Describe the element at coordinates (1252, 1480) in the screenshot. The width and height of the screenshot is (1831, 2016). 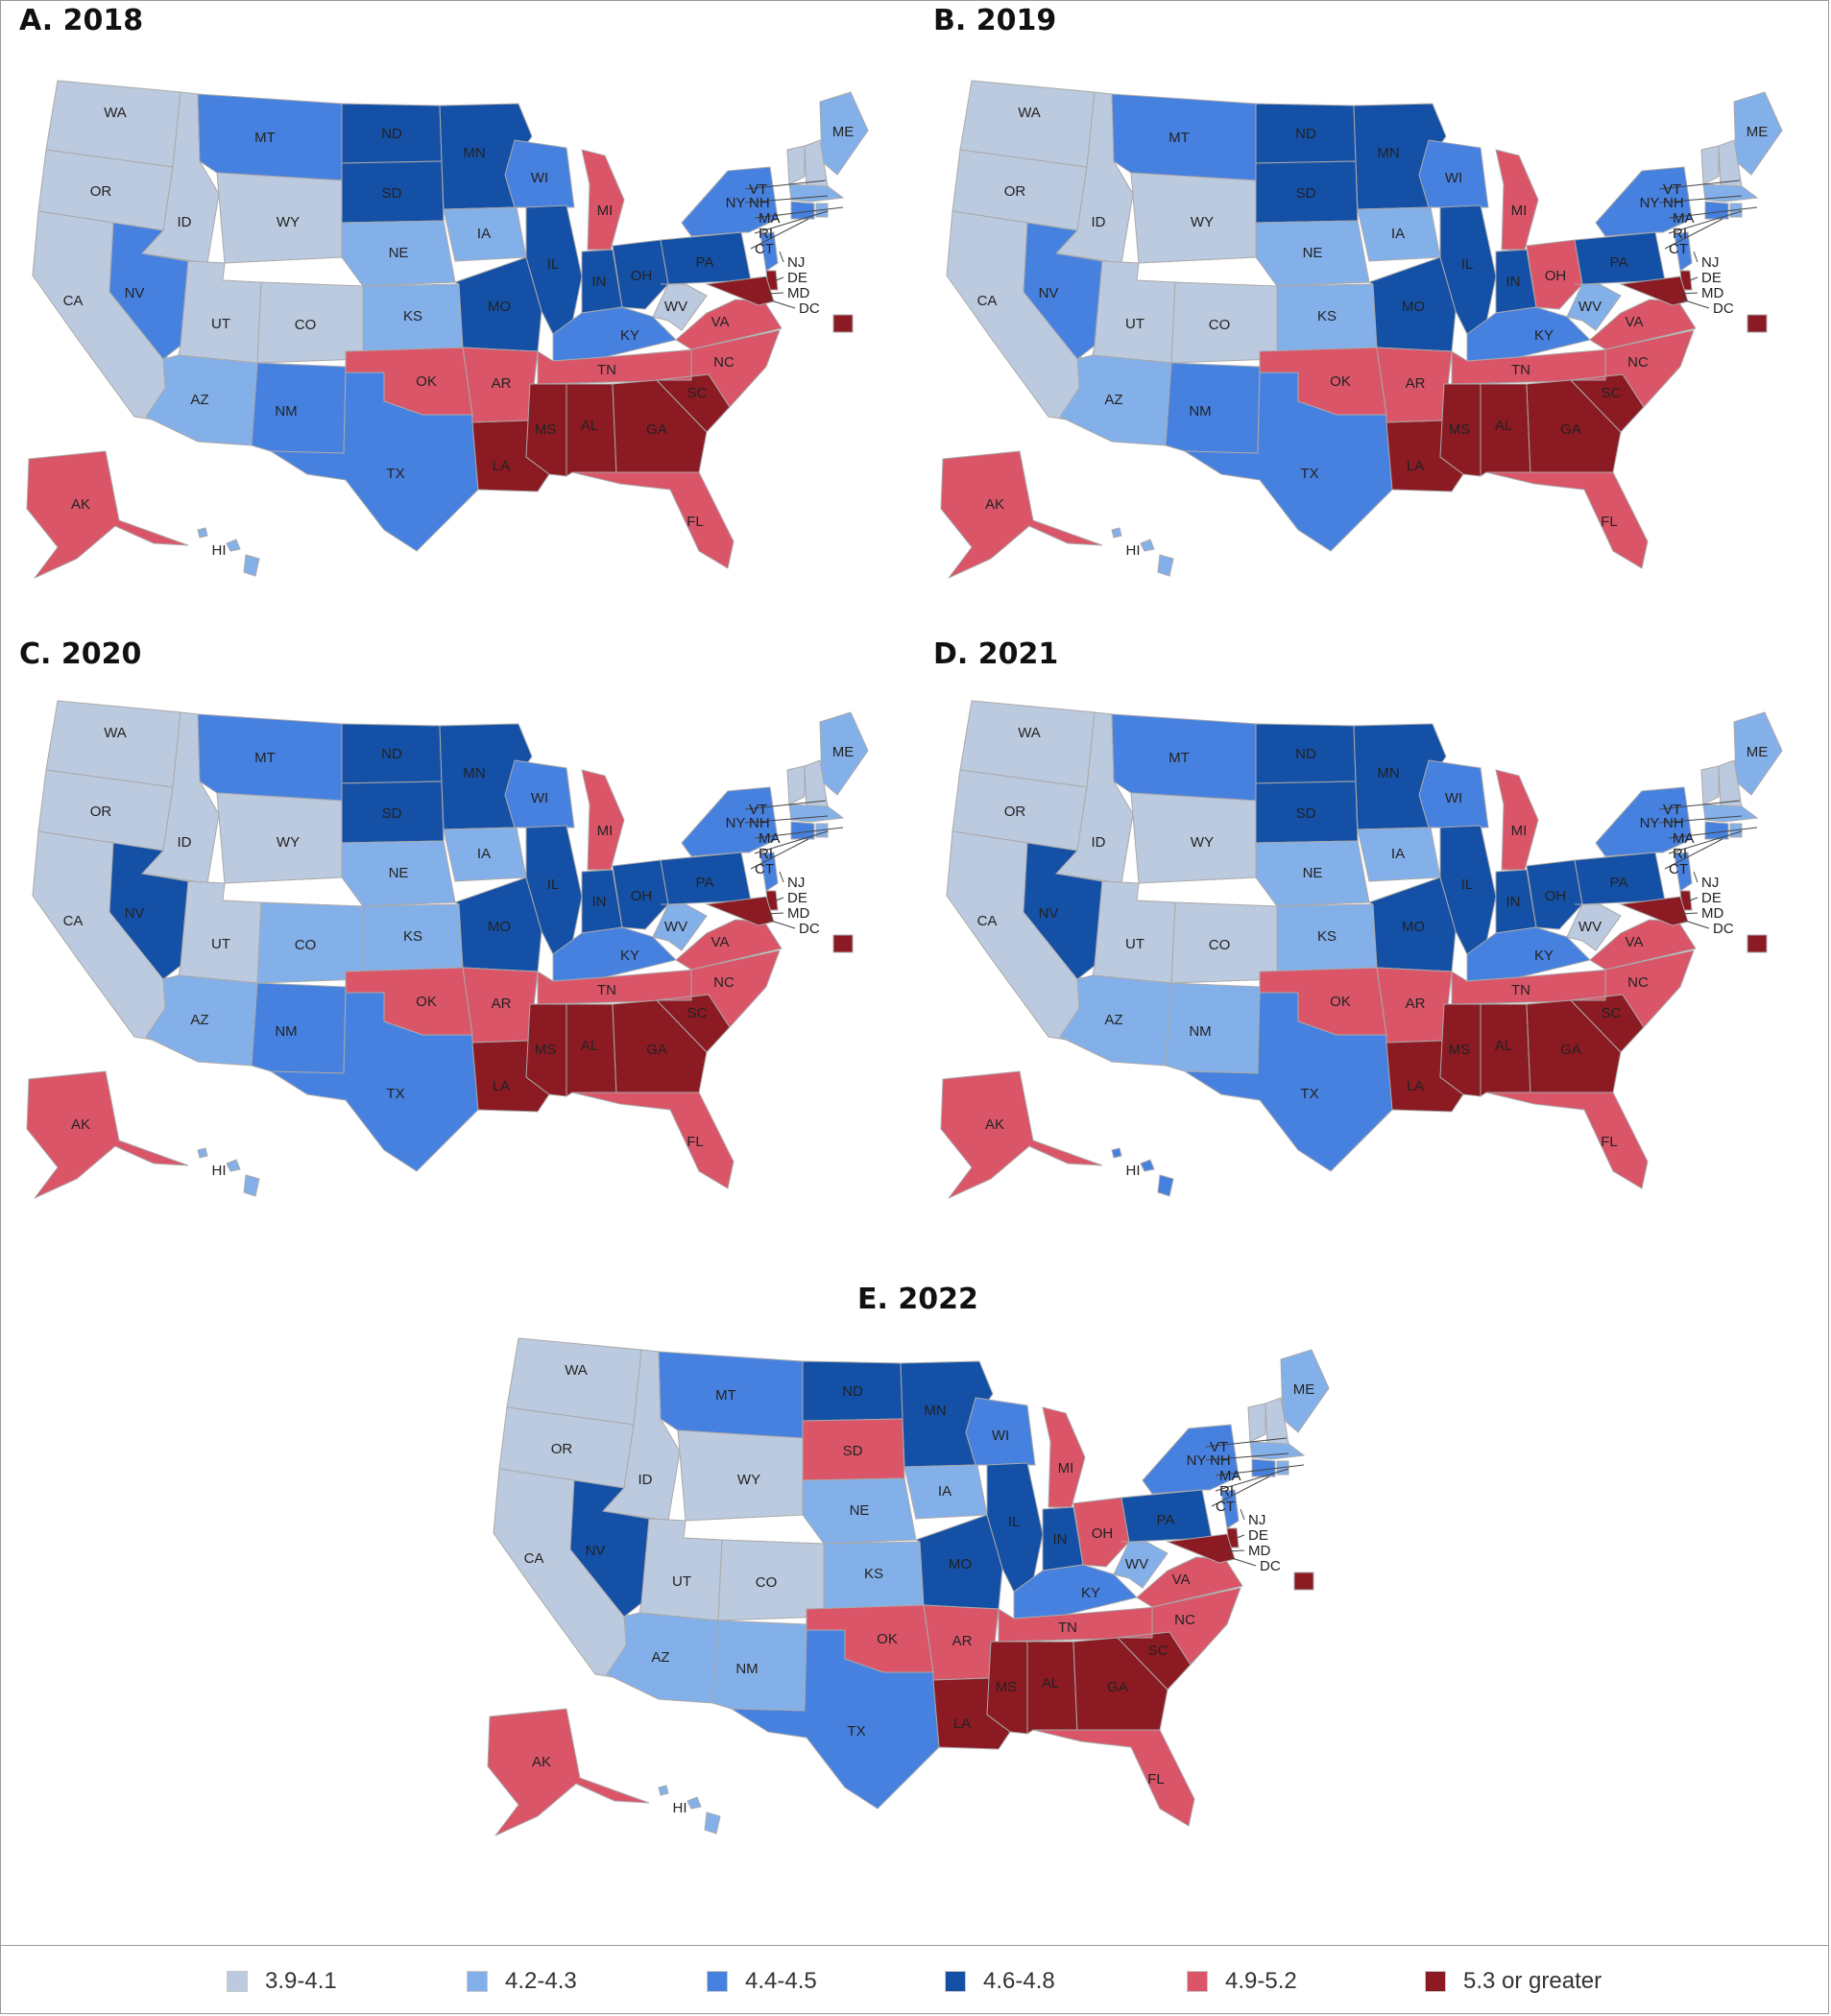
I see `leader-line-ri` at that location.